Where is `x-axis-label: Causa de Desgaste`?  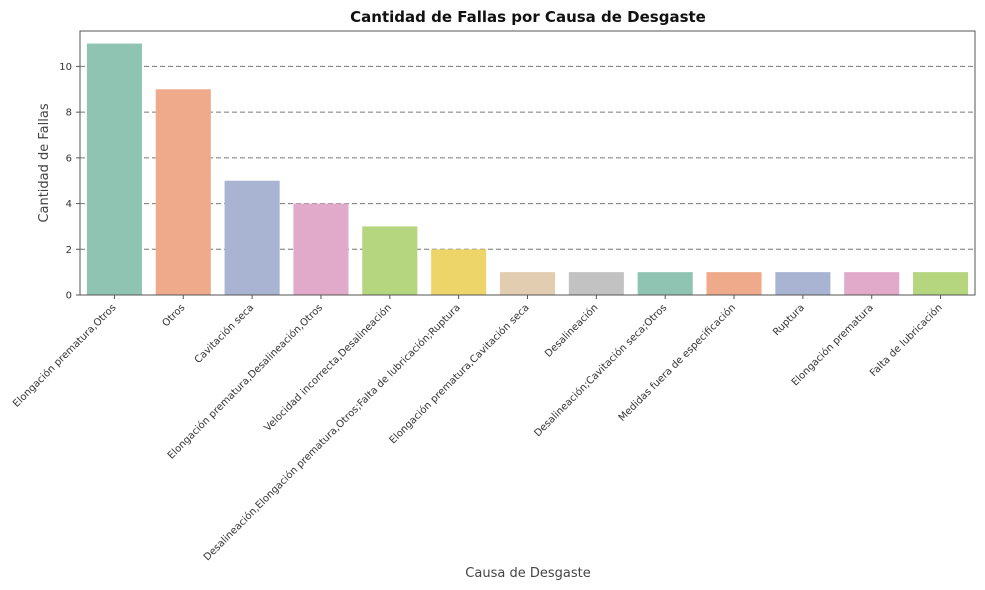 x-axis-label: Causa de Desgaste is located at coordinates (527, 573).